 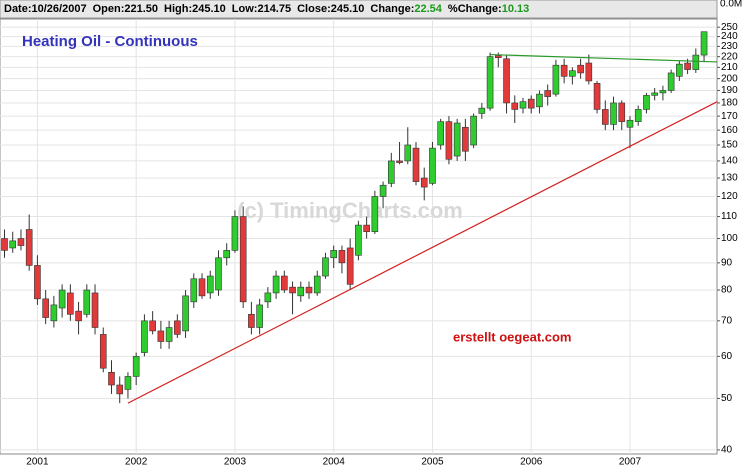 What do you see at coordinates (729, 46) in the screenshot?
I see `y-tick-label: 230` at bounding box center [729, 46].